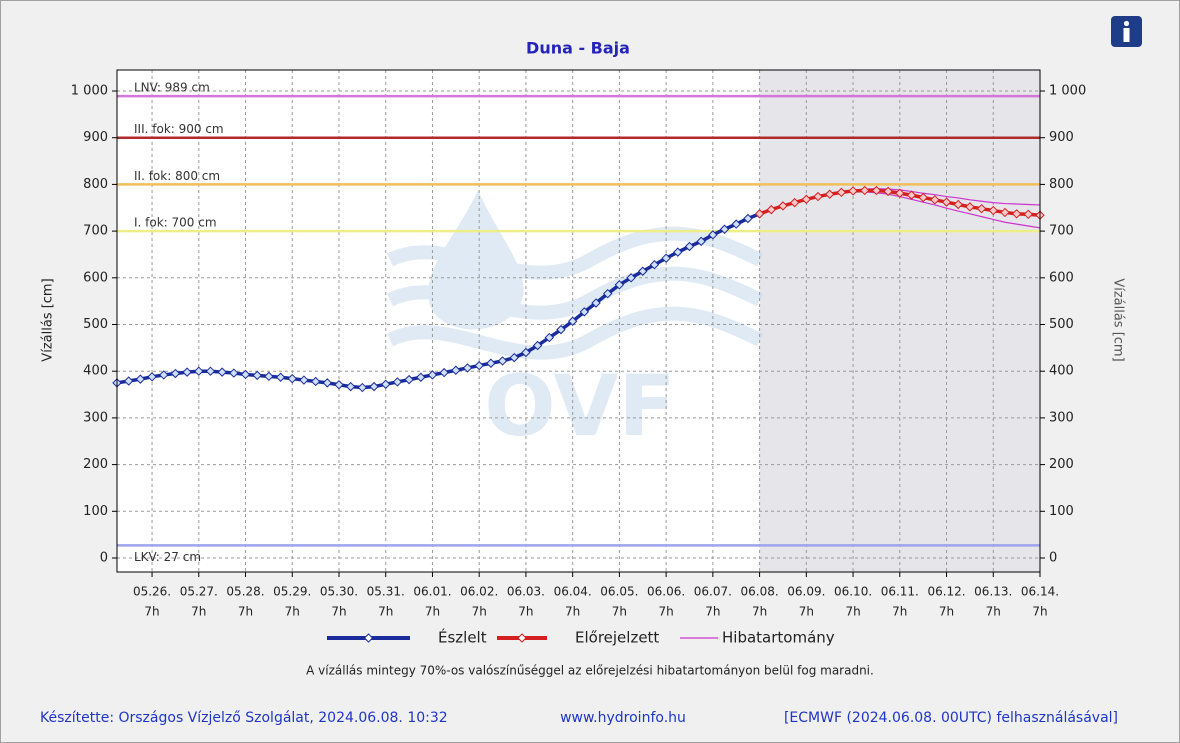  Describe the element at coordinates (104, 557) in the screenshot. I see `y-tick-label: 0` at that location.